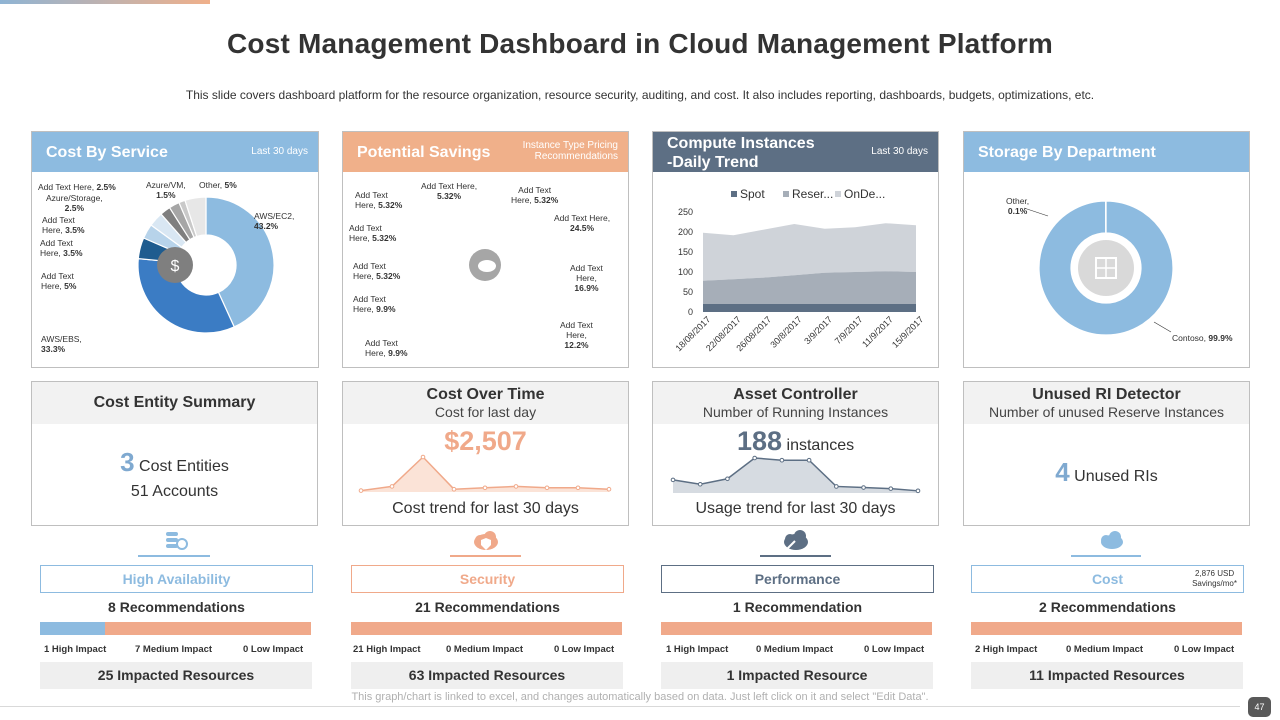 The image size is (1280, 720). Describe the element at coordinates (1259, 707) in the screenshot. I see `page-number: 47` at that location.